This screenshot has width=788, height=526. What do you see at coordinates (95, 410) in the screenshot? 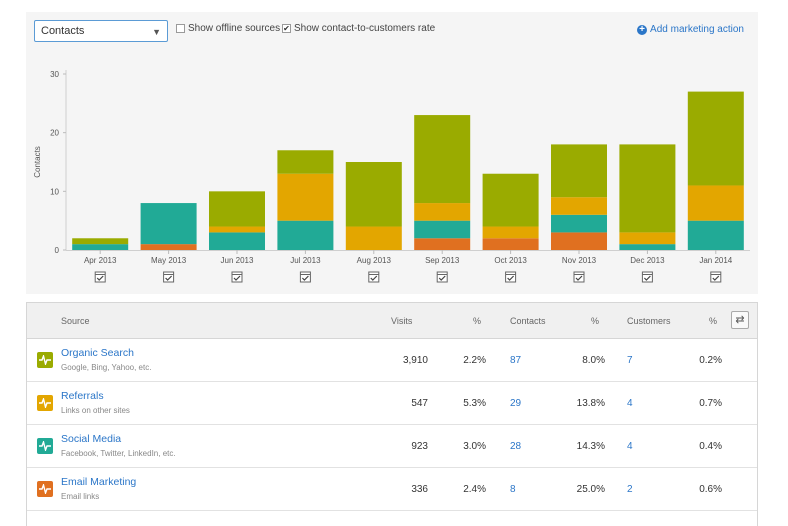
I see `source-description: Links on other sites` at bounding box center [95, 410].